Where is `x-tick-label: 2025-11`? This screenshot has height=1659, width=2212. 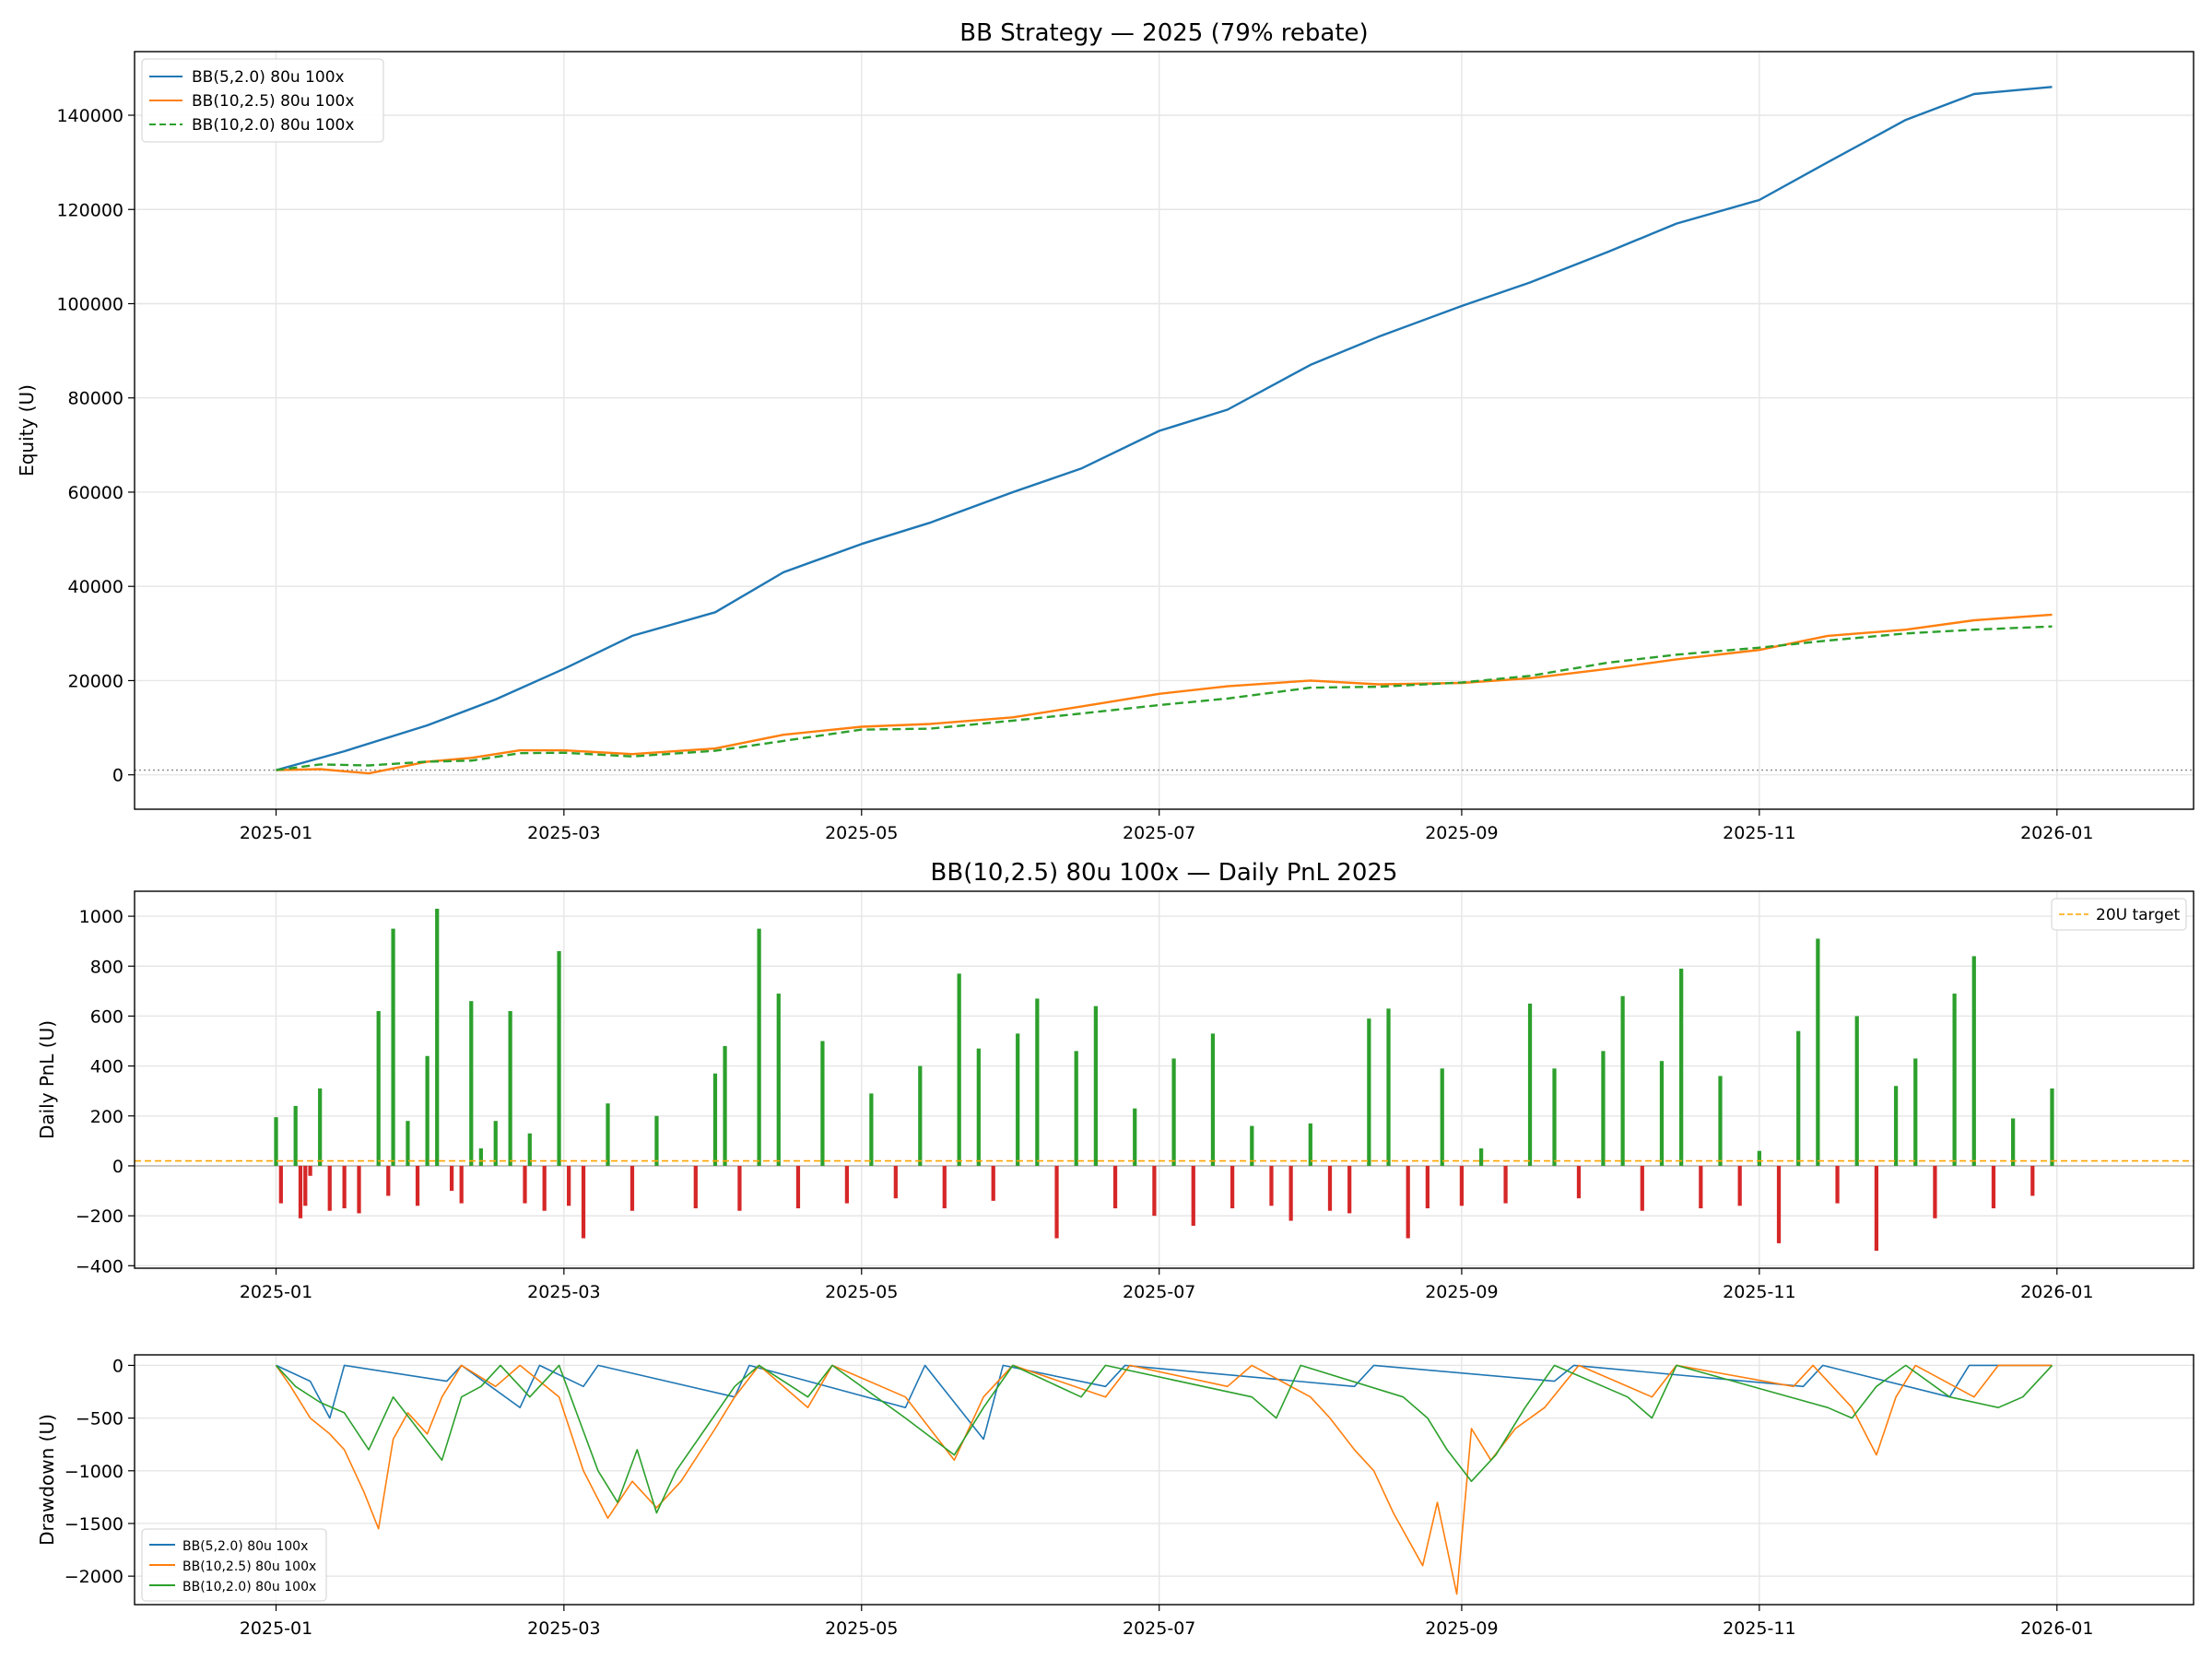
x-tick-label: 2025-11 is located at coordinates (1759, 1292).